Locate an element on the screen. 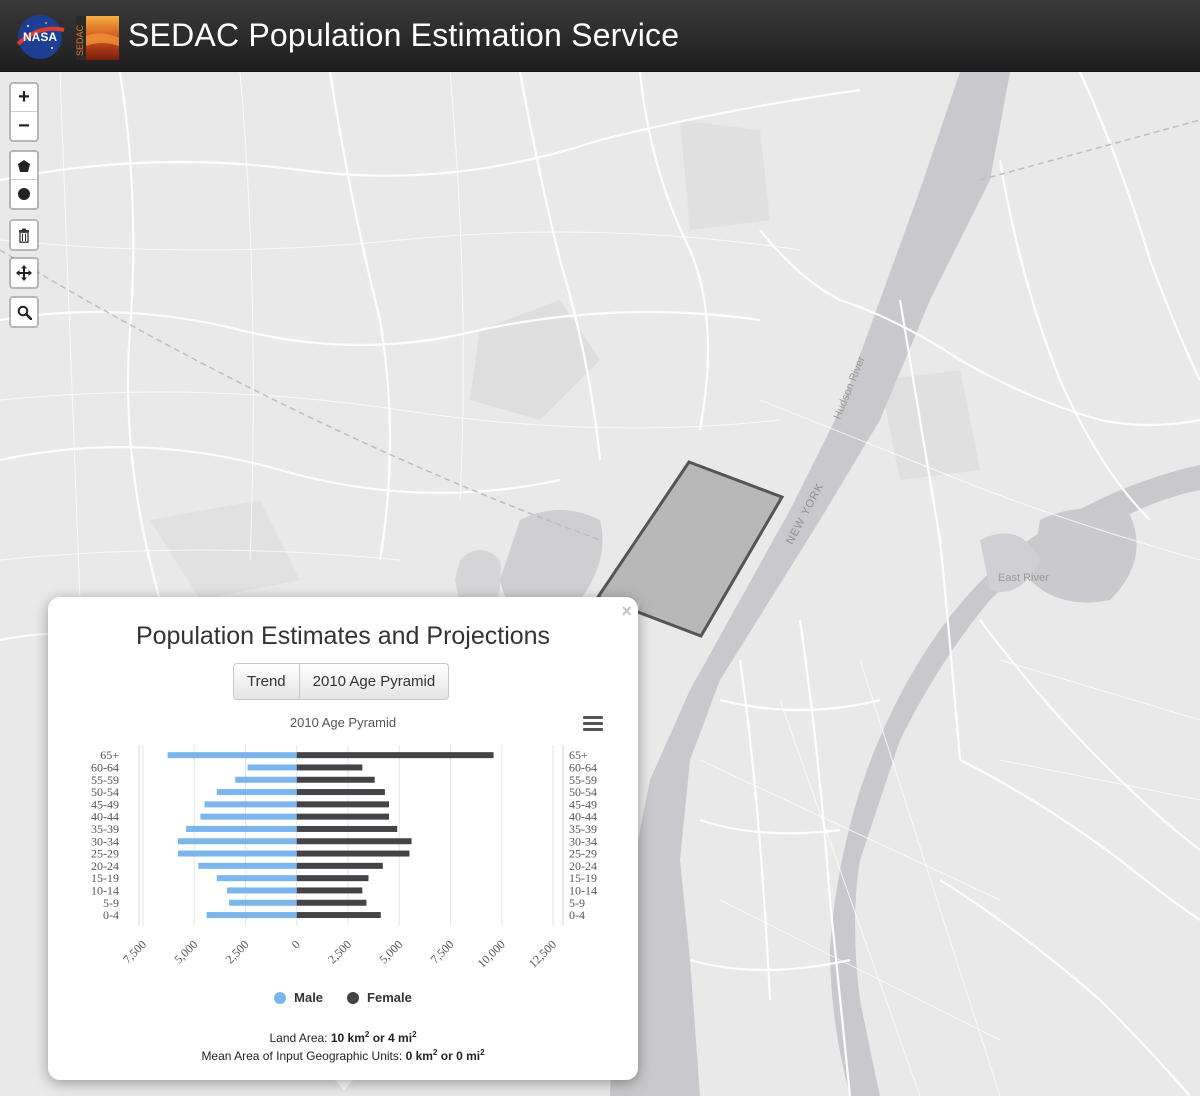 The image size is (1200, 1096). chart-title: 2010 Age Pyramid is located at coordinates (343, 722).